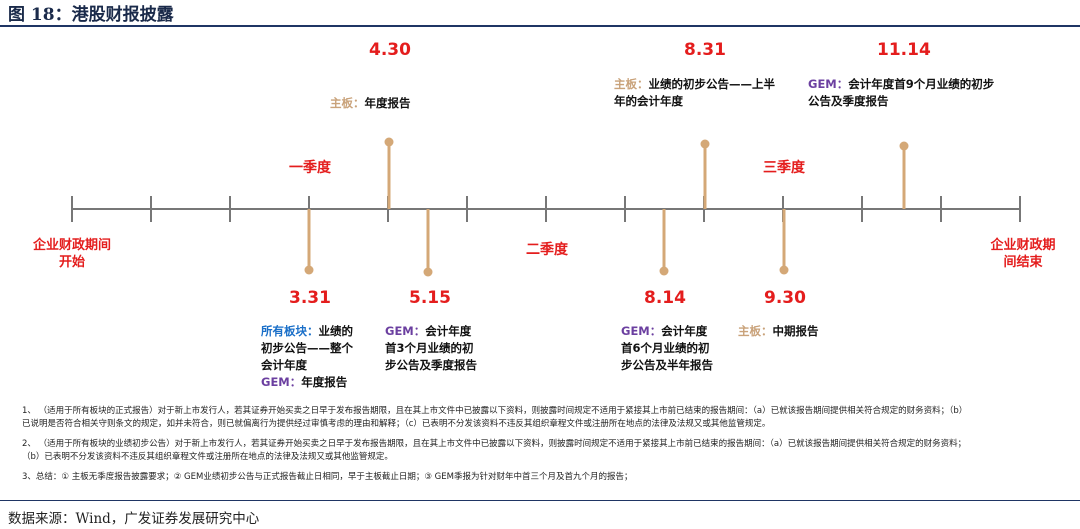  Describe the element at coordinates (923, 93) in the screenshot. I see `event-desc-1114: GEM：会计年度首9个月业绩的初步 公告及季度报告` at that location.